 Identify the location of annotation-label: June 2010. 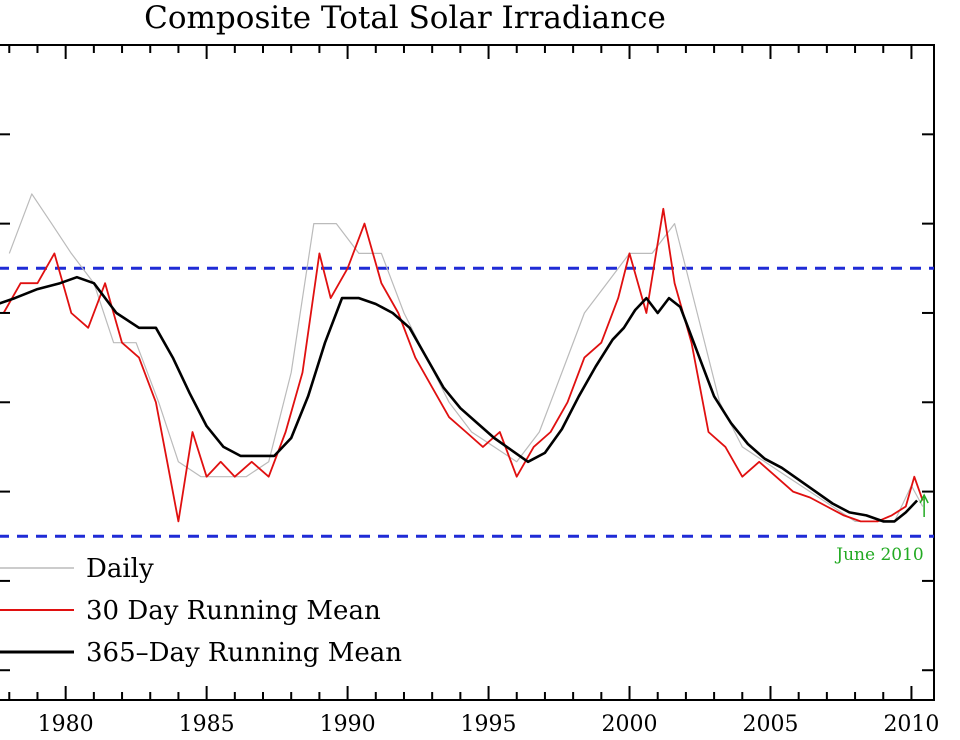
(878, 555).